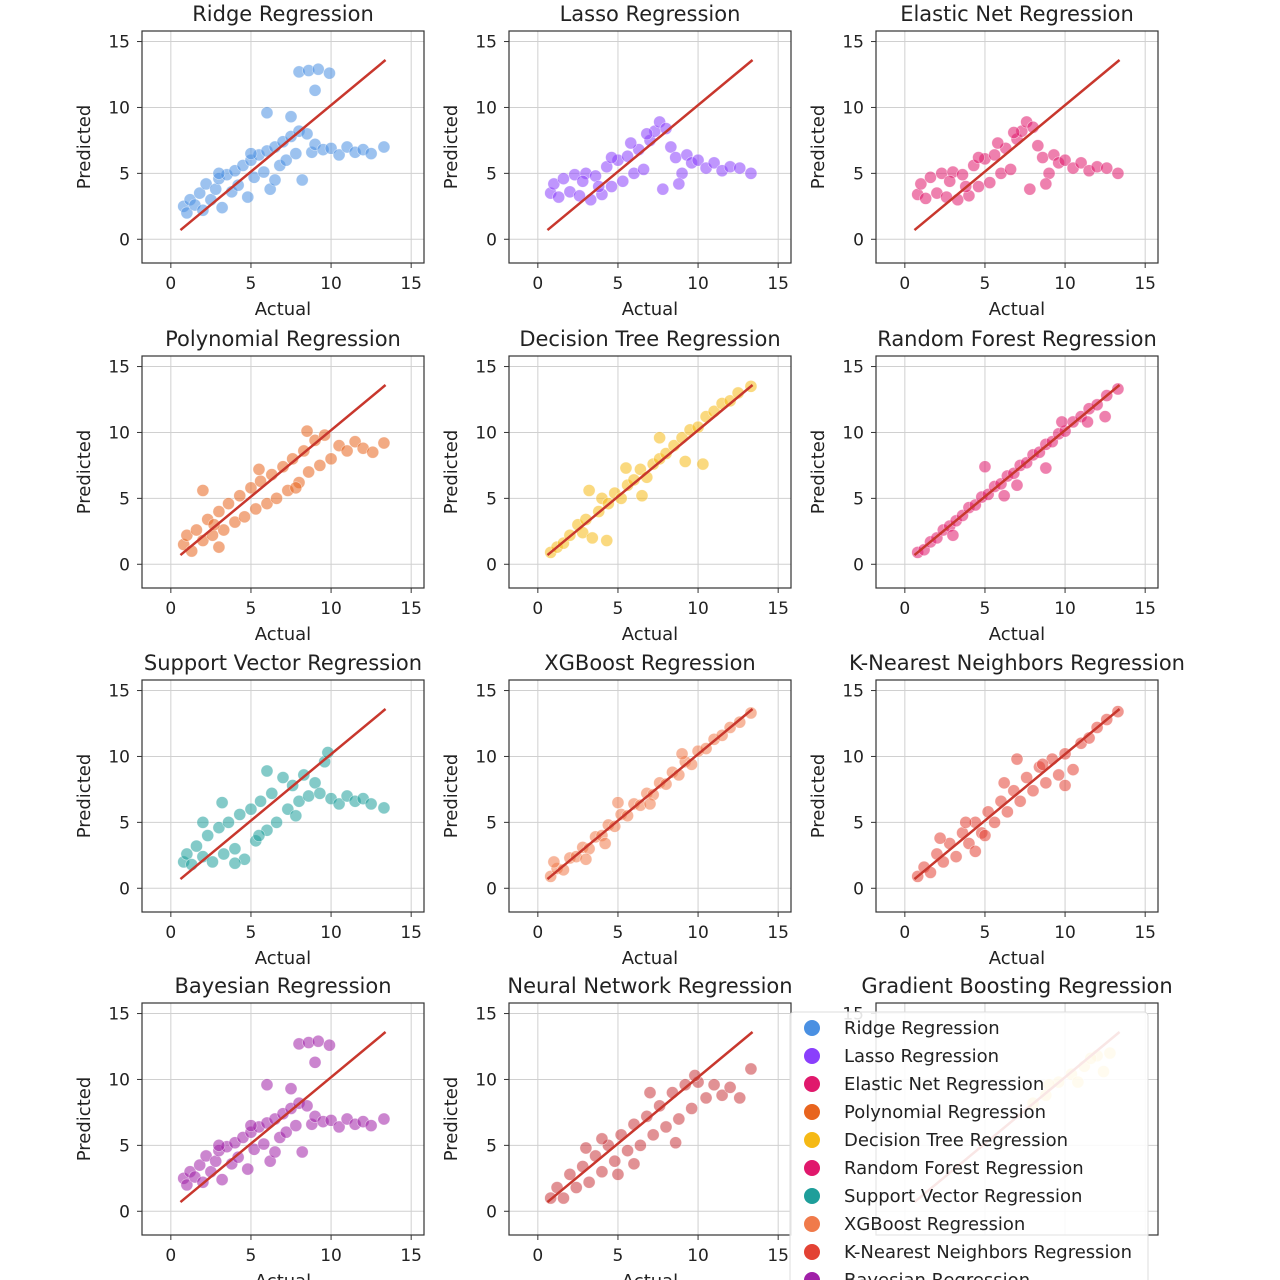 Image resolution: width=1280 pixels, height=1280 pixels. I want to click on legend-entry: Random Forest Regression, so click(964, 1168).